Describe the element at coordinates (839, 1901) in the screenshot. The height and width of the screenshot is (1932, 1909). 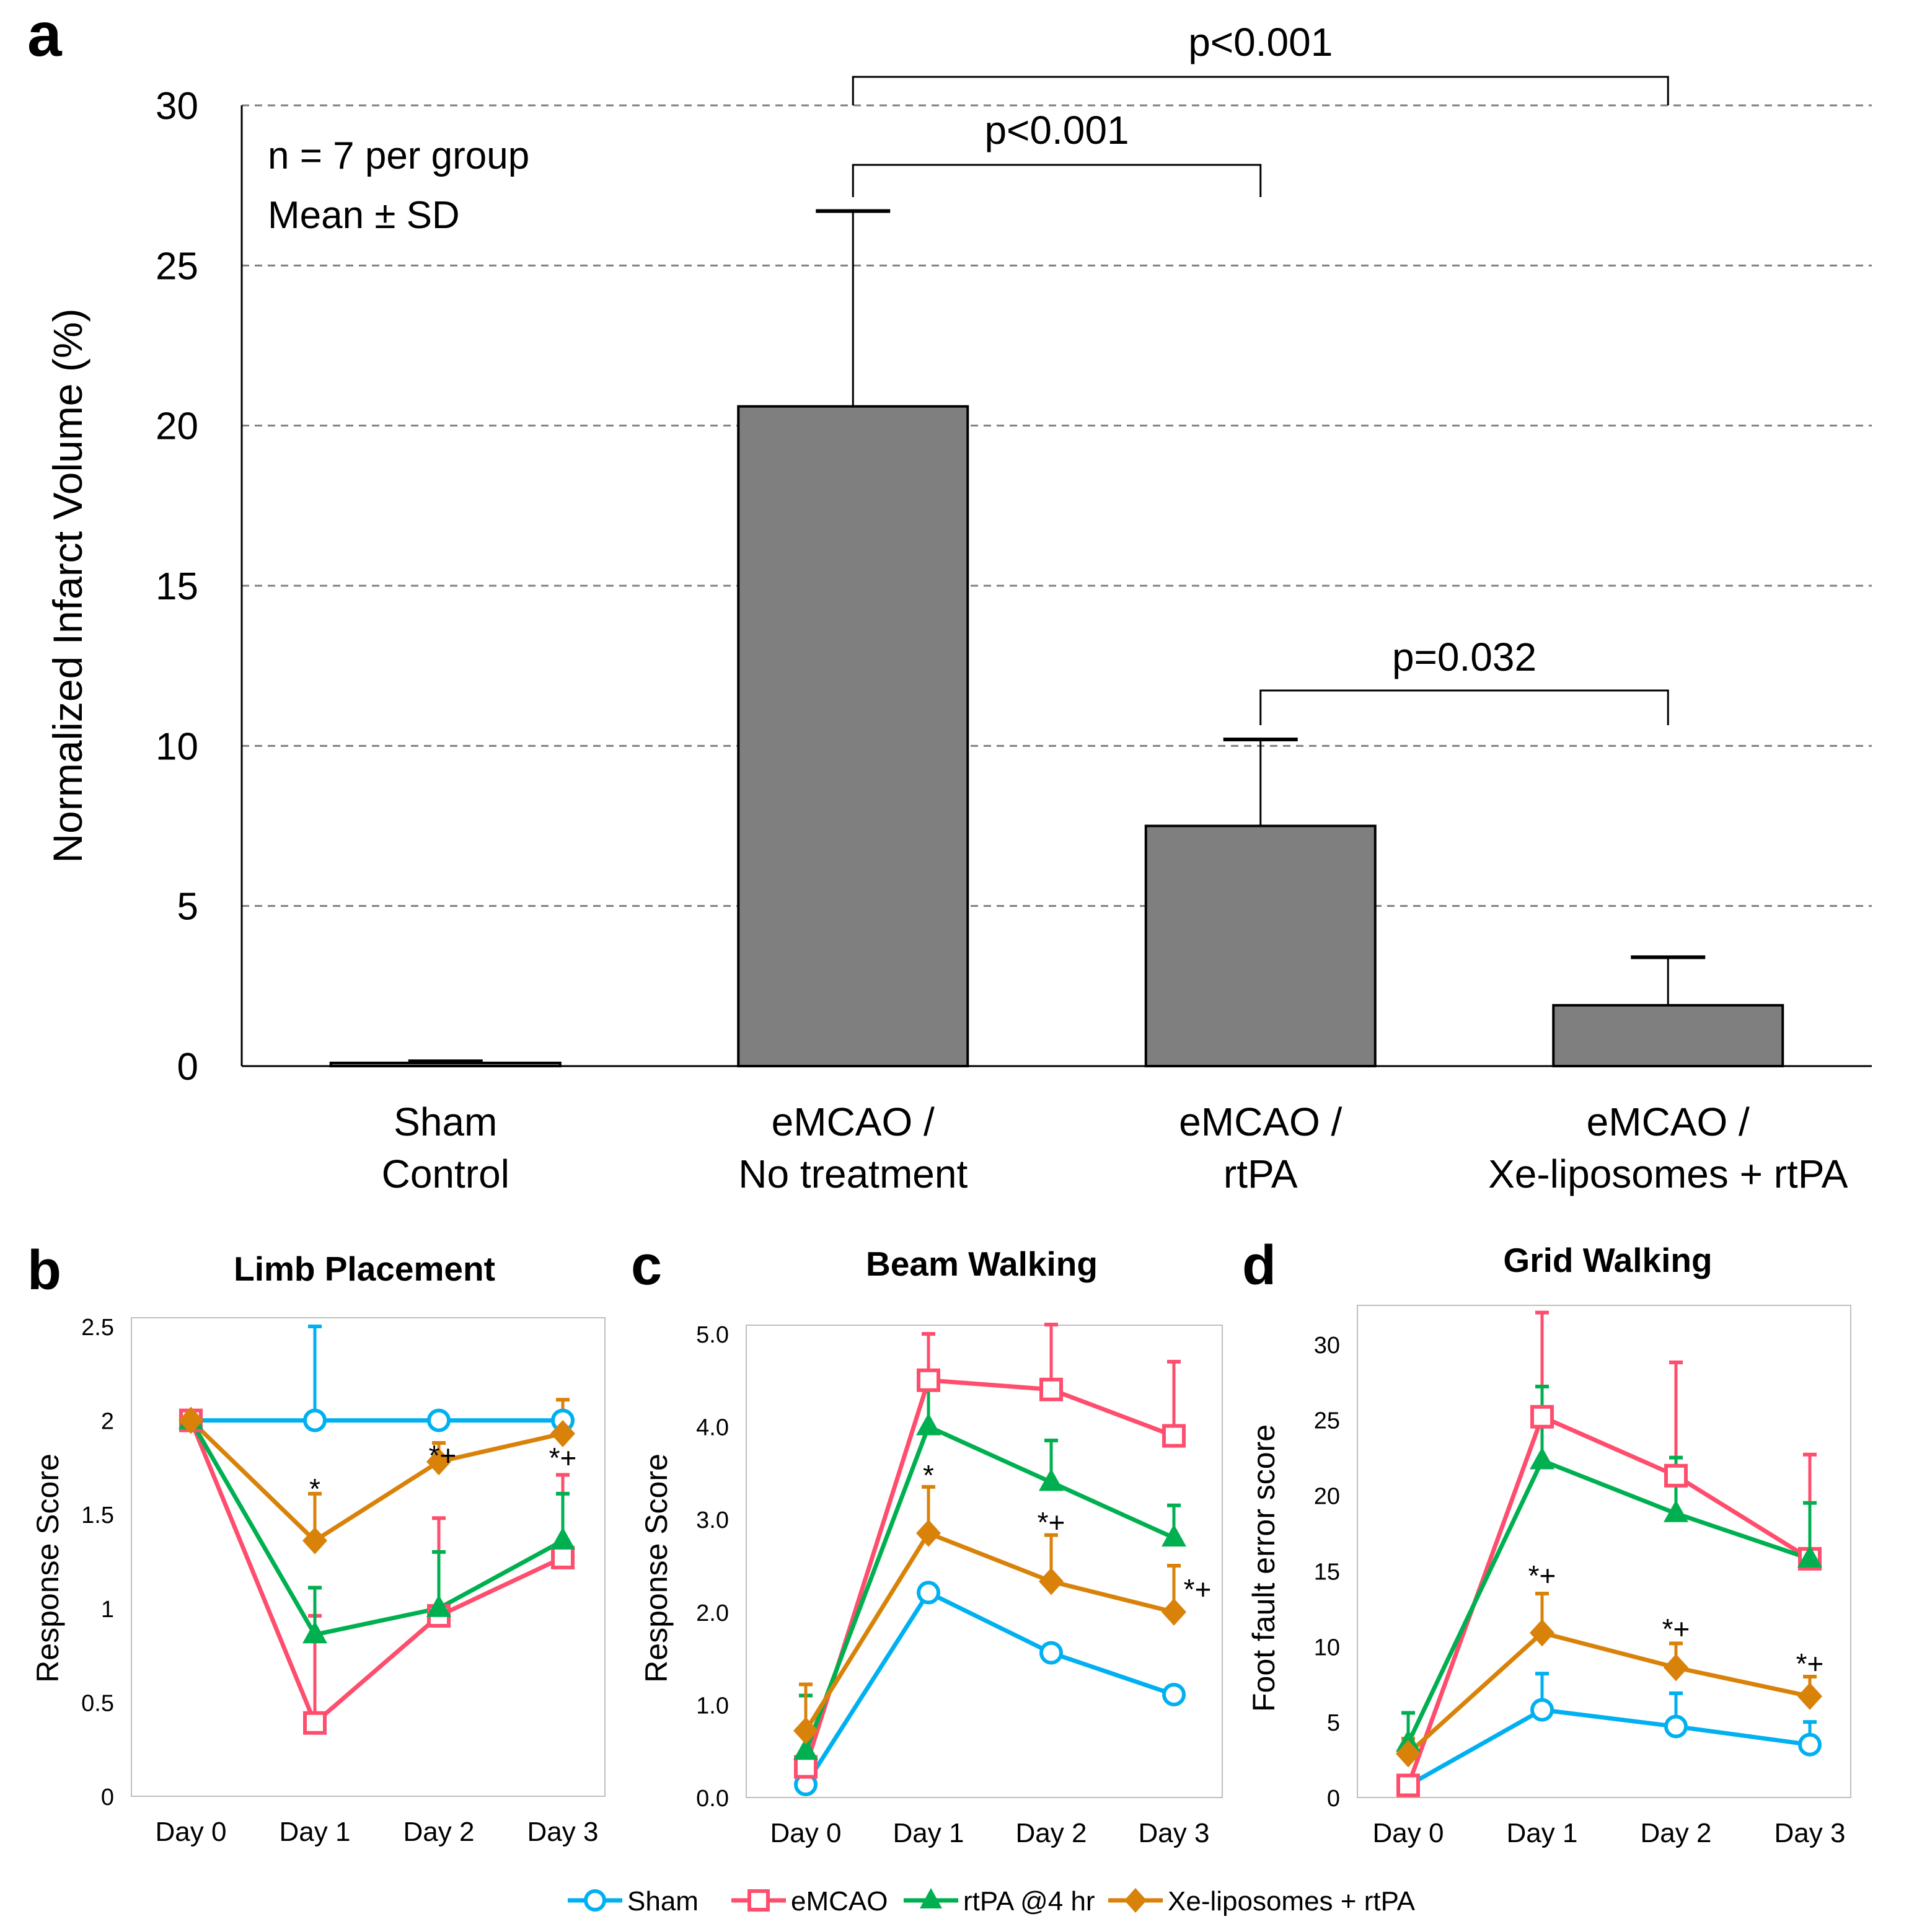
I see `legend-label-emcao: eMCAO` at that location.